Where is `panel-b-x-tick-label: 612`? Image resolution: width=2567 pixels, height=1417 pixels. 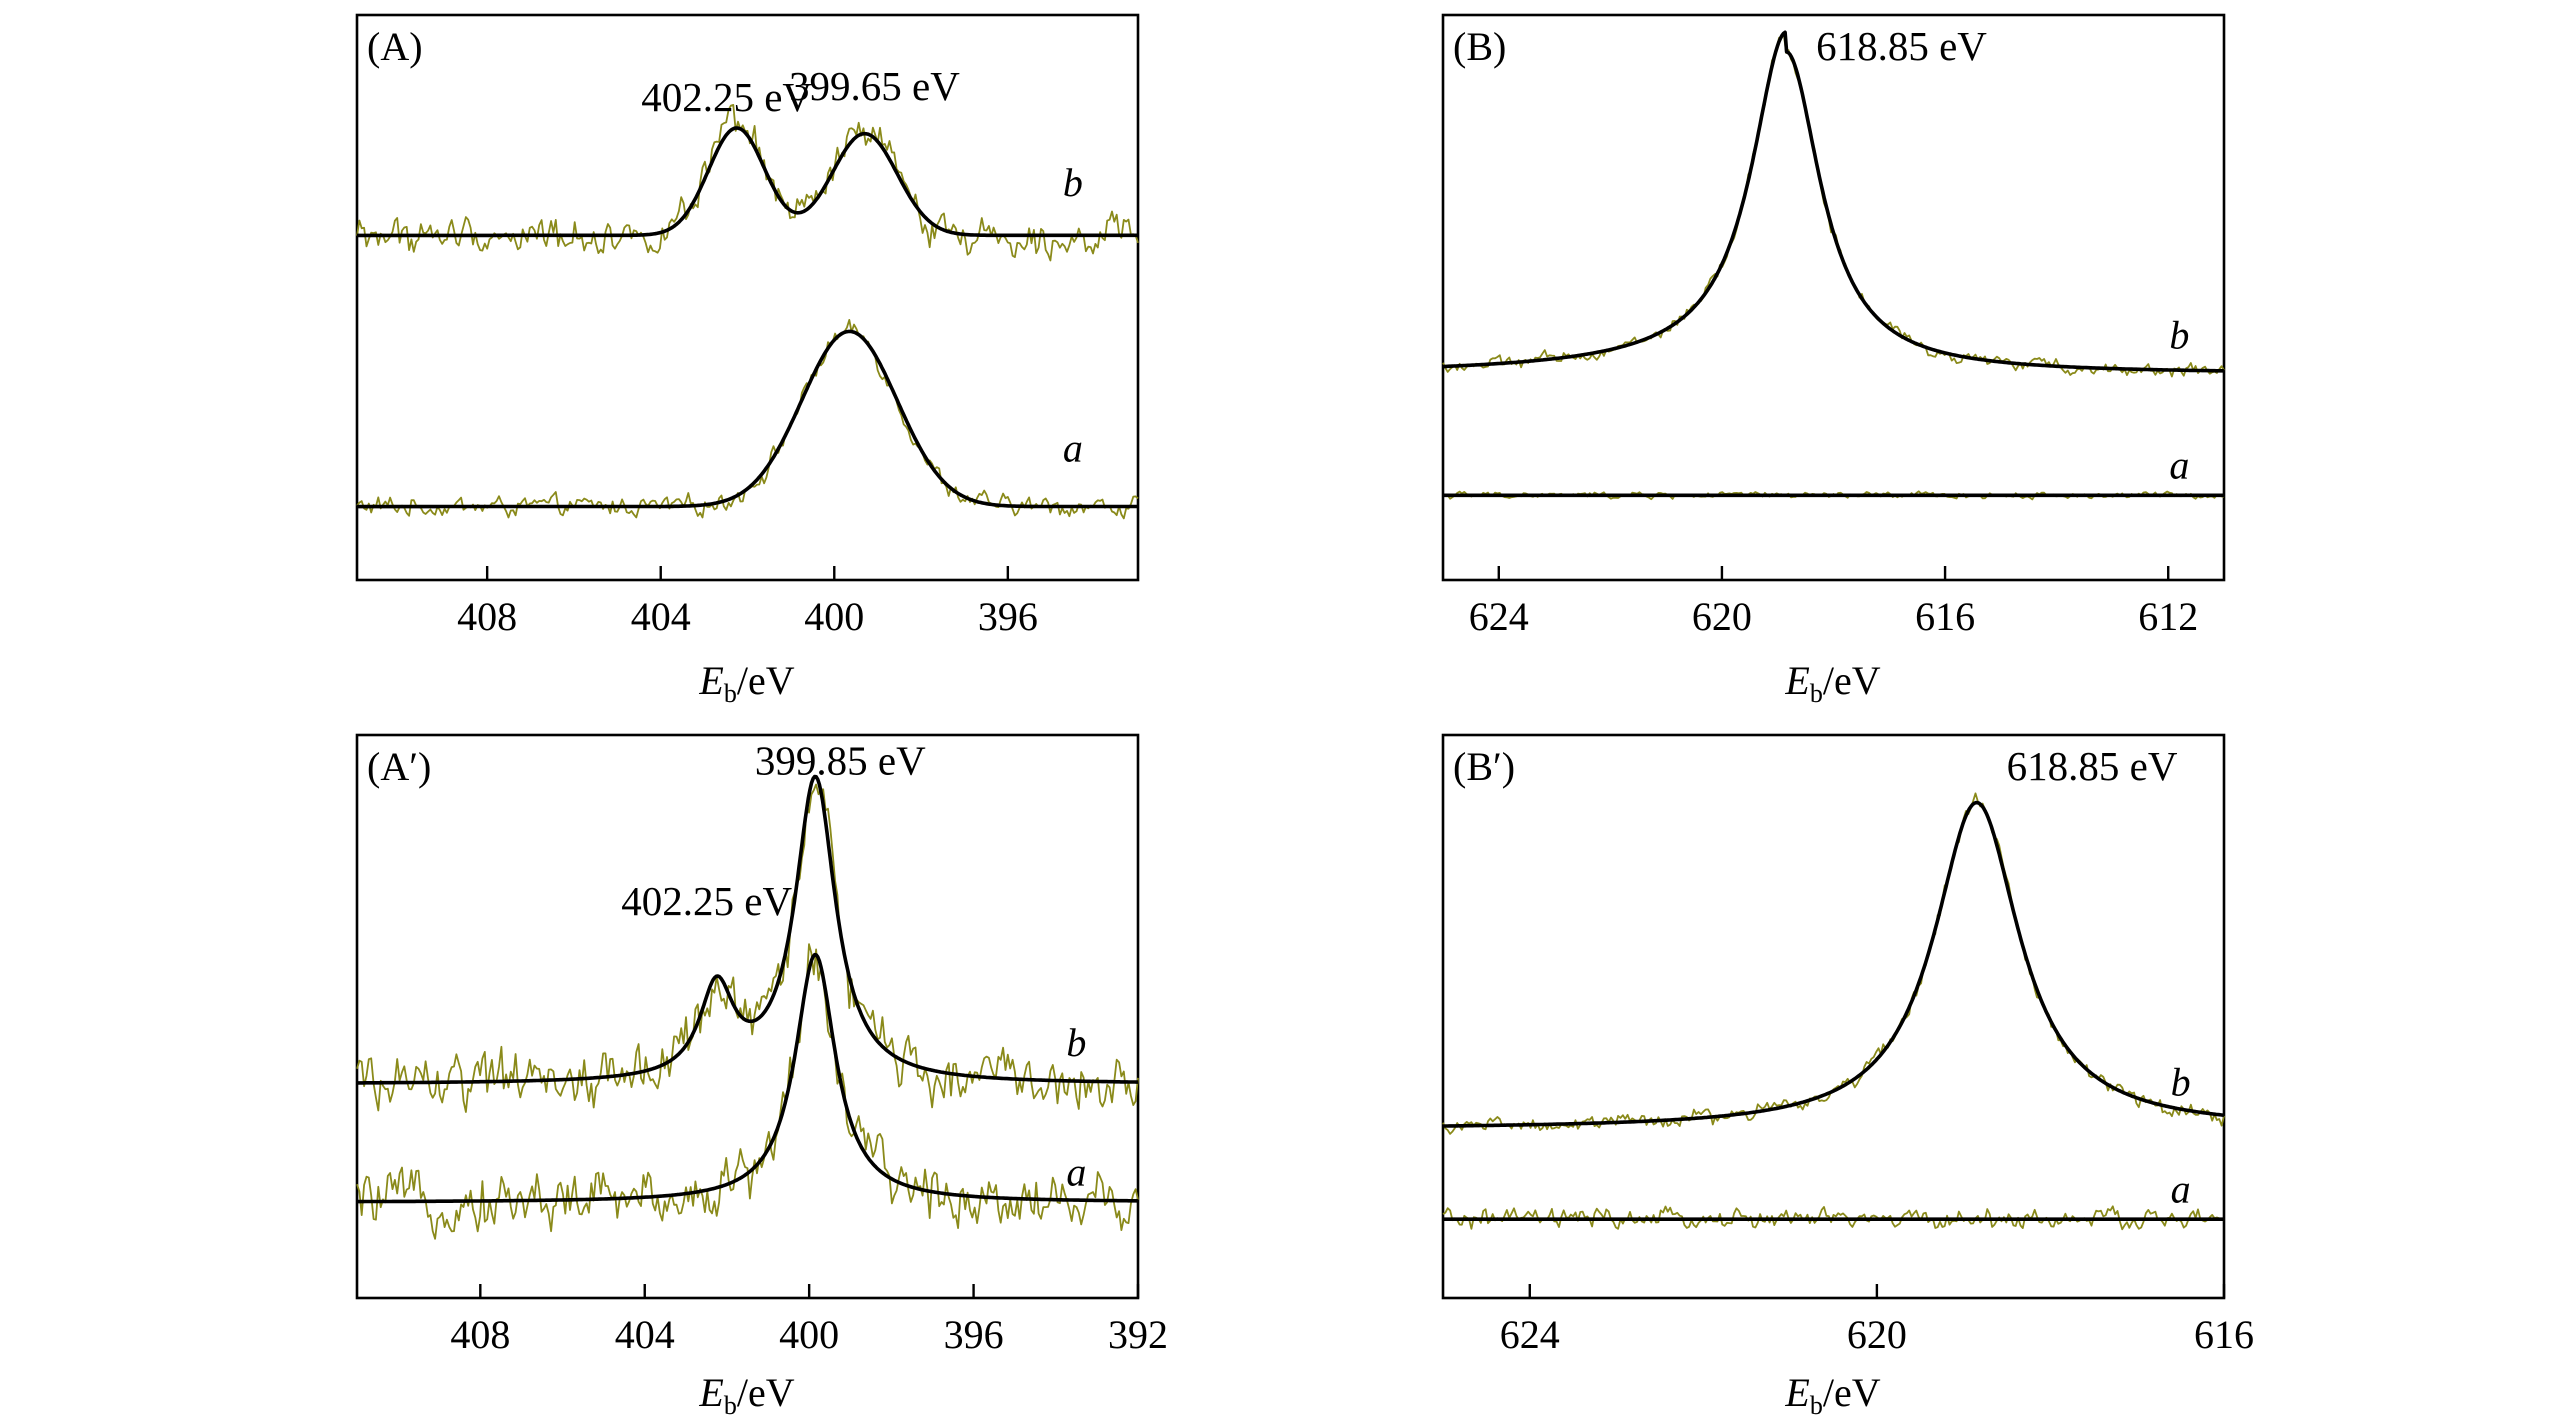
panel-b-x-tick-label: 612 is located at coordinates (2168, 616).